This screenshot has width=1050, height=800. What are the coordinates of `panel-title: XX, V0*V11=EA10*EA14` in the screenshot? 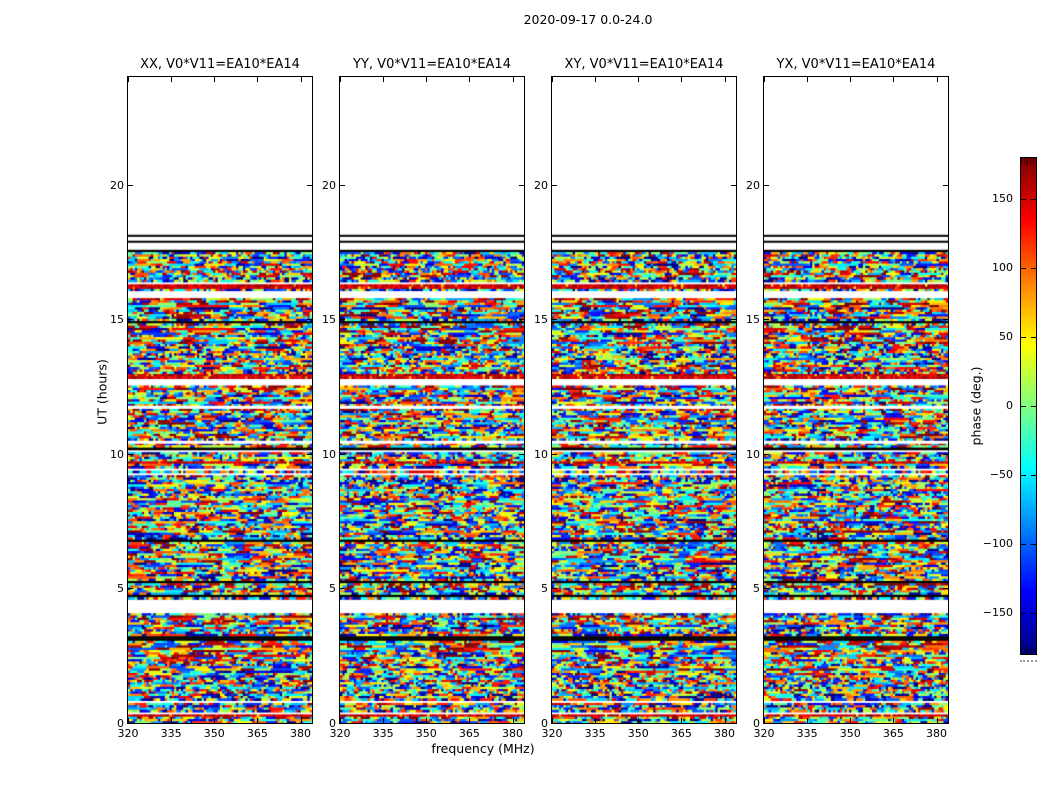 It's located at (220, 64).